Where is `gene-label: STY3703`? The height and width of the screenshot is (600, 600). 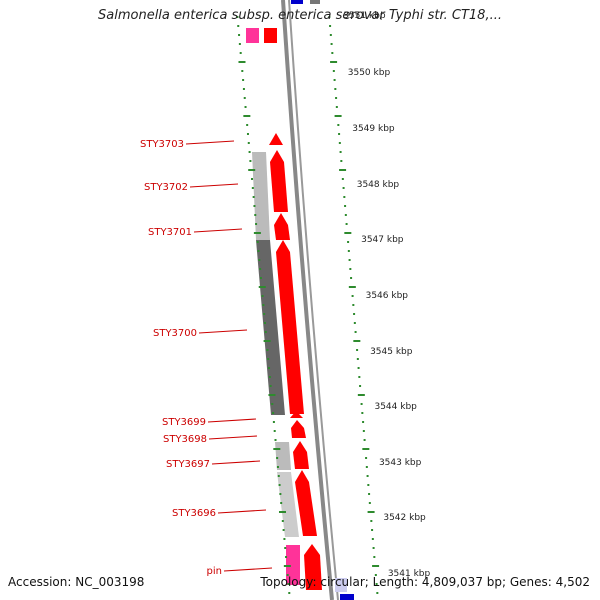
gene-label: STY3703 is located at coordinates (162, 144).